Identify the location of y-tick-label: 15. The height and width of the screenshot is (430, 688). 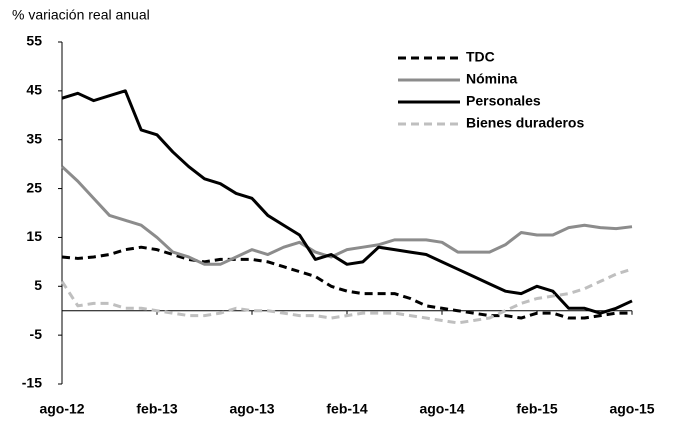
(34, 236).